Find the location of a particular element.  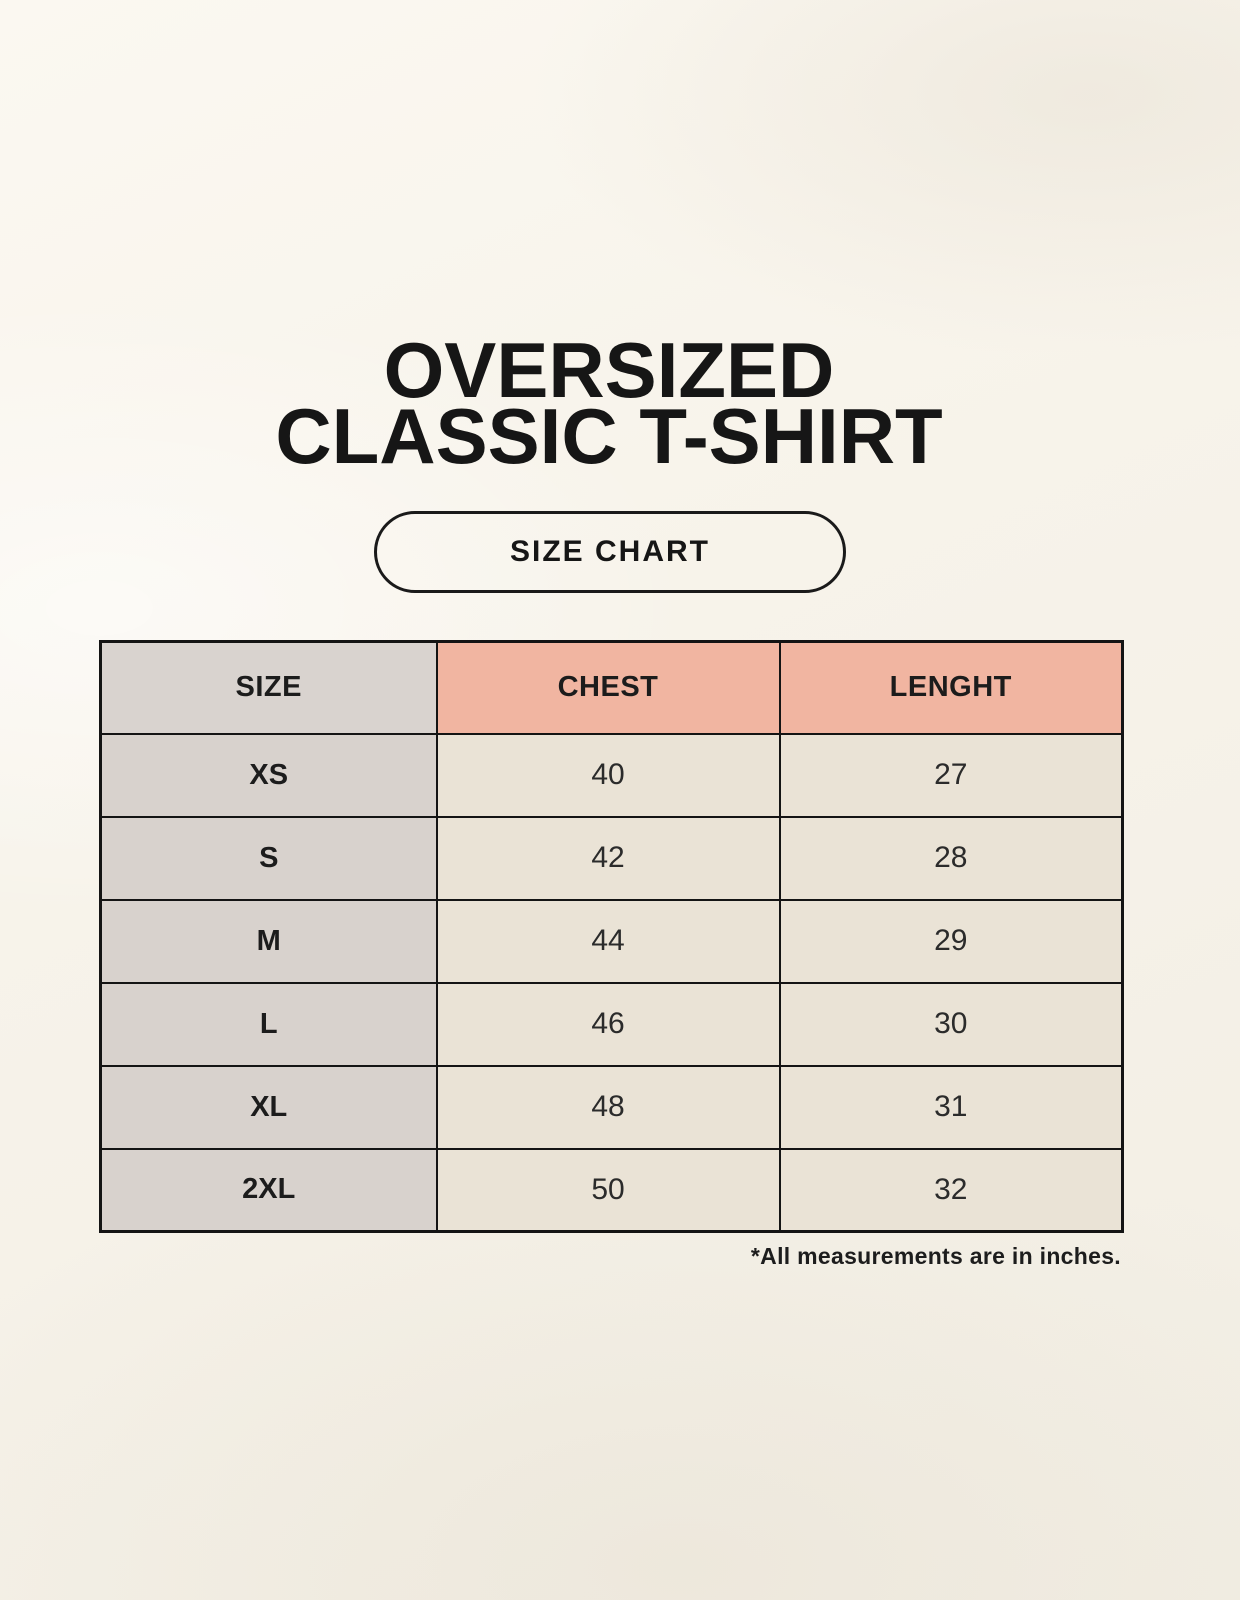

size-cell: 2XL is located at coordinates (268, 1190).